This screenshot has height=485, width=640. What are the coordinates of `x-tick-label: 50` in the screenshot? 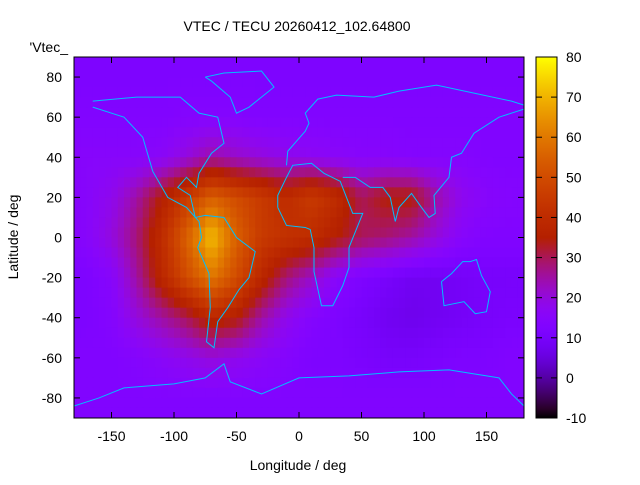 It's located at (362, 436).